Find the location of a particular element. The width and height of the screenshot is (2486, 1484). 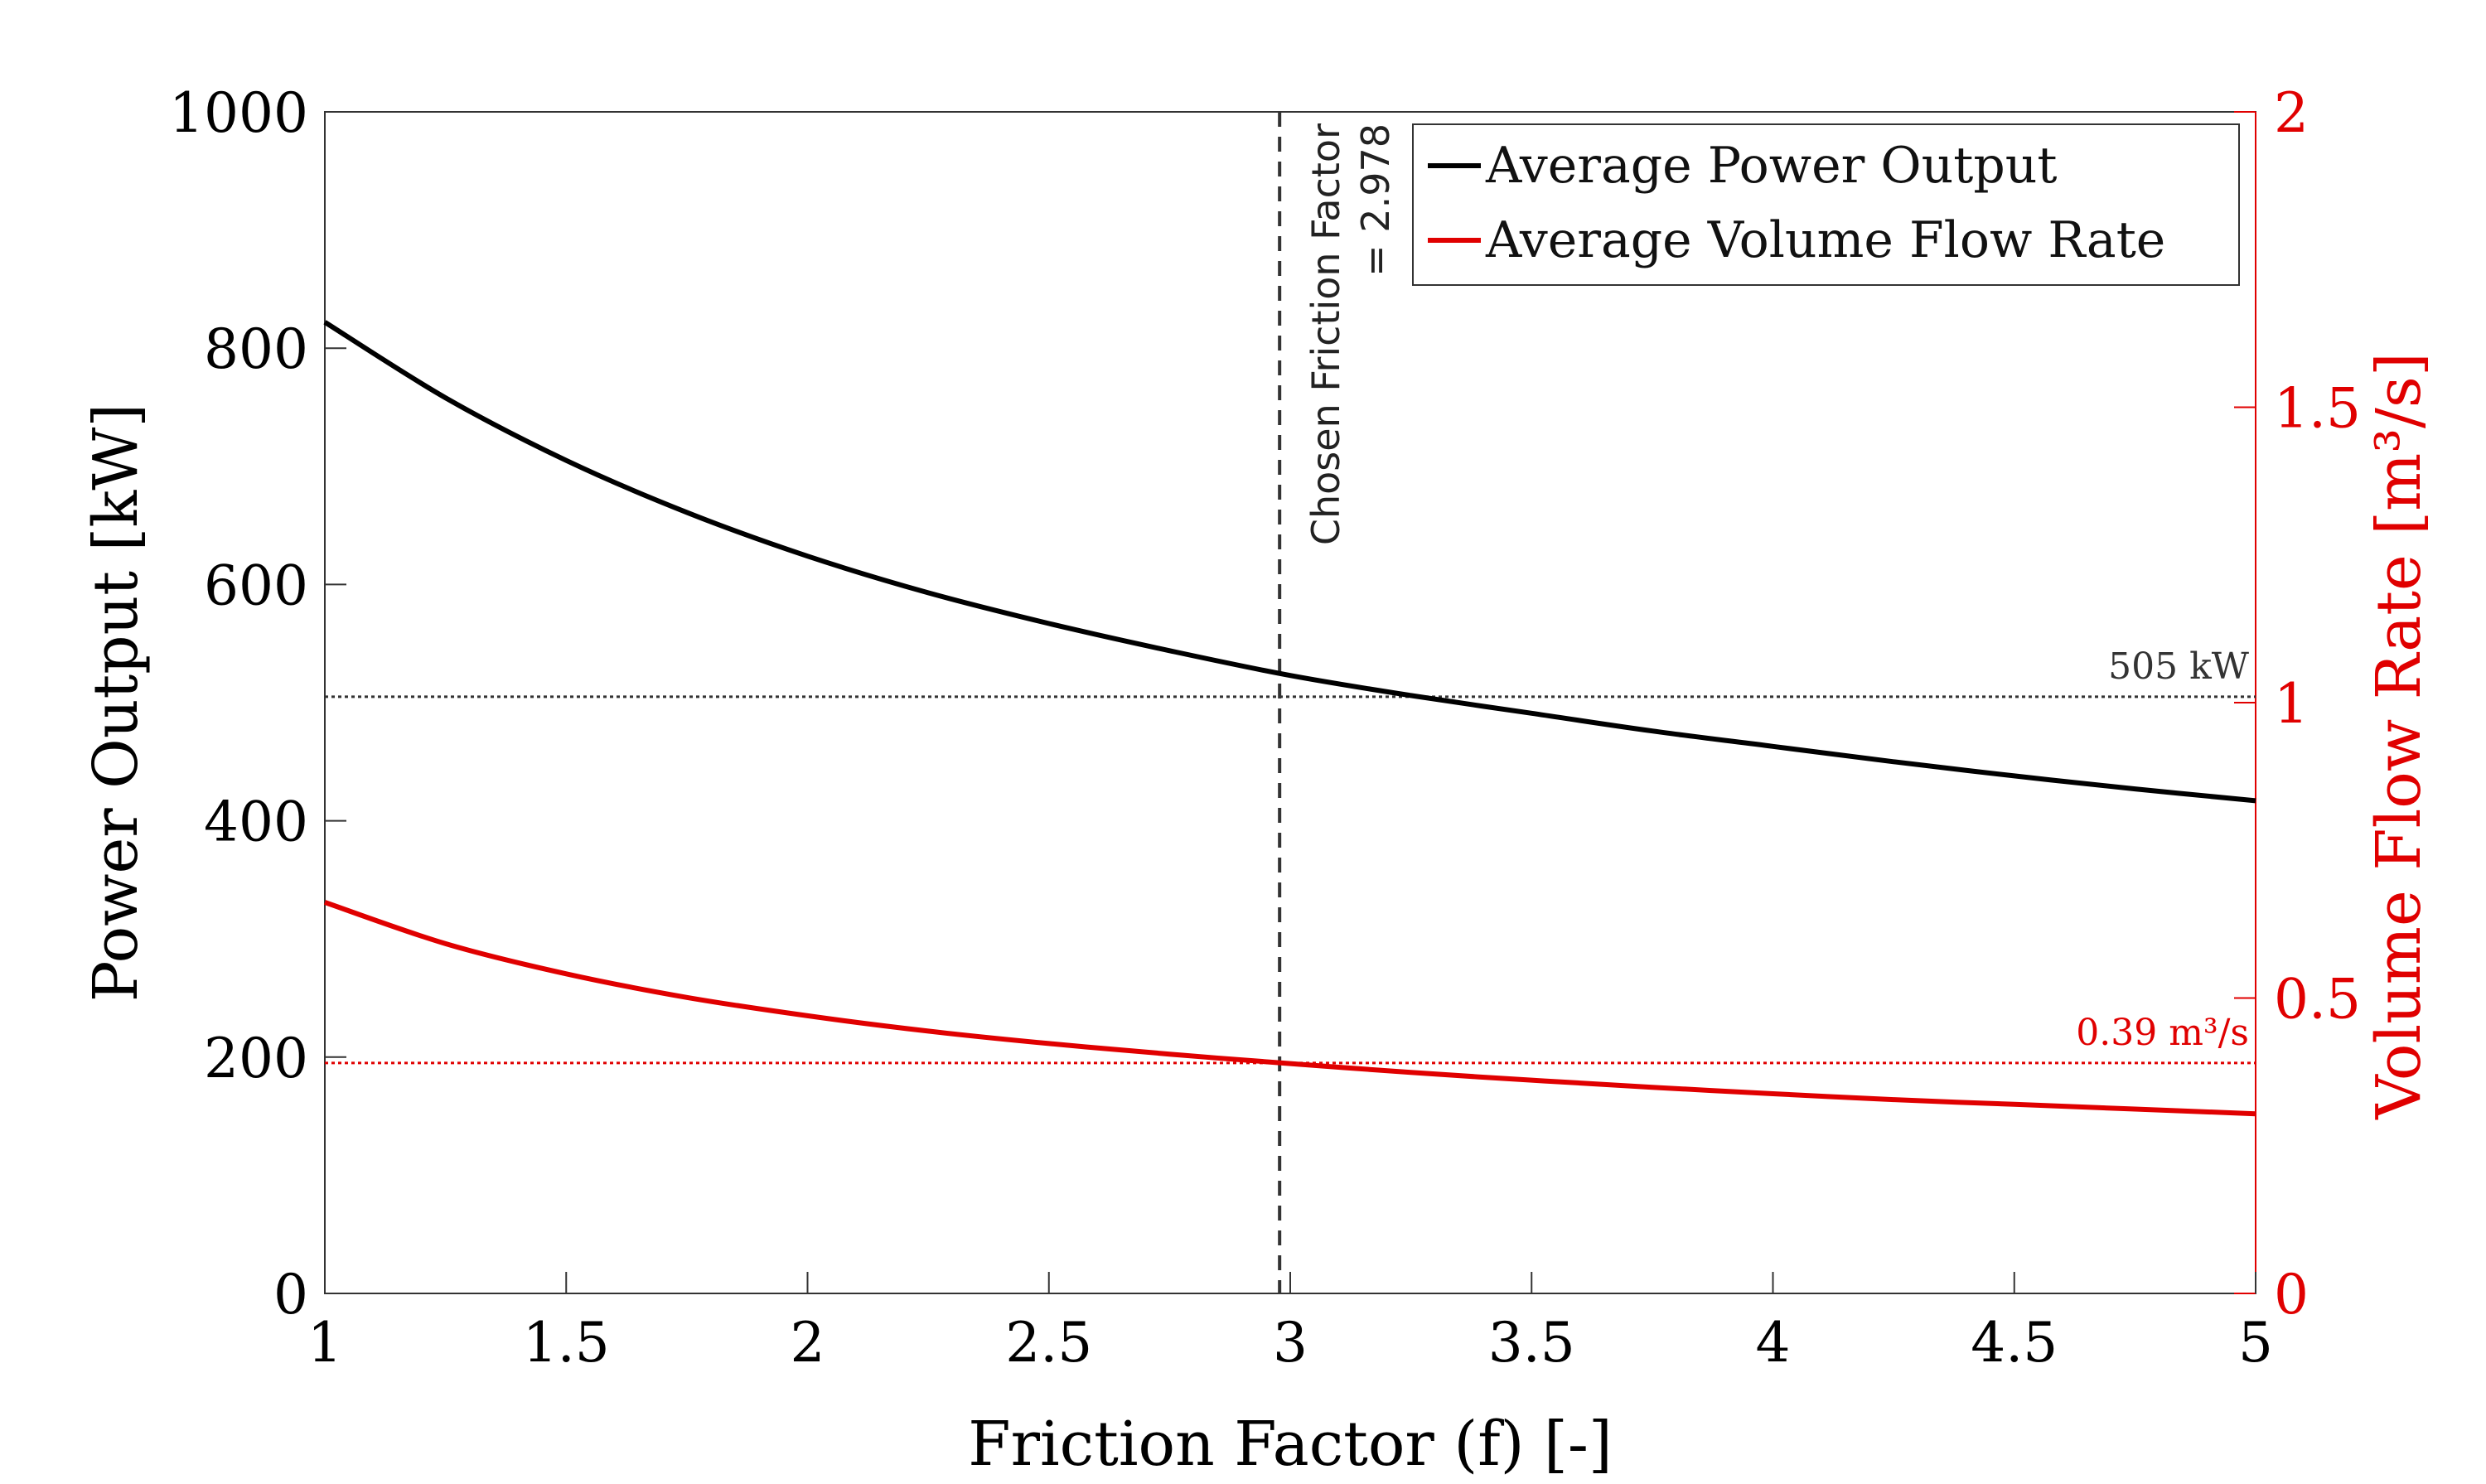

left-y-axis-label: Power Output [kW] is located at coordinates (116, 703).